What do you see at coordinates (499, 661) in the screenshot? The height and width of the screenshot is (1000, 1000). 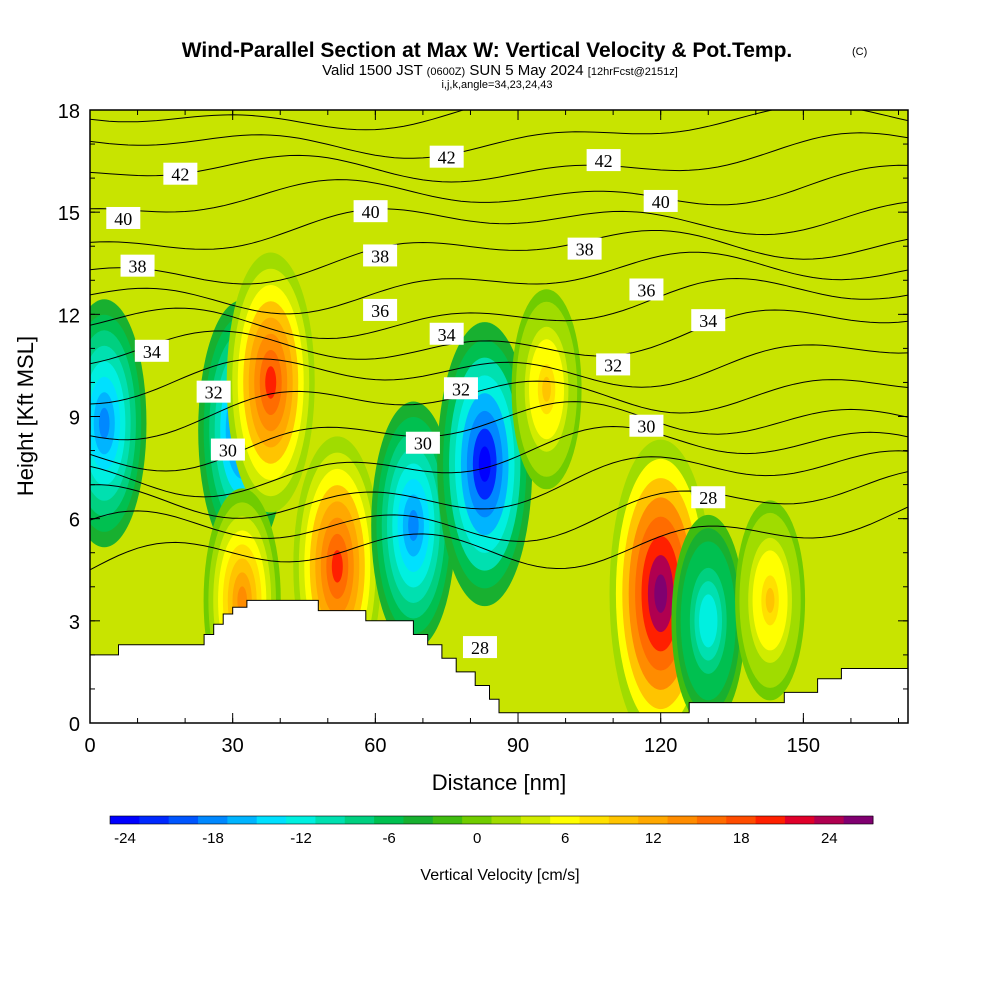 I see `terrain-mask` at bounding box center [499, 661].